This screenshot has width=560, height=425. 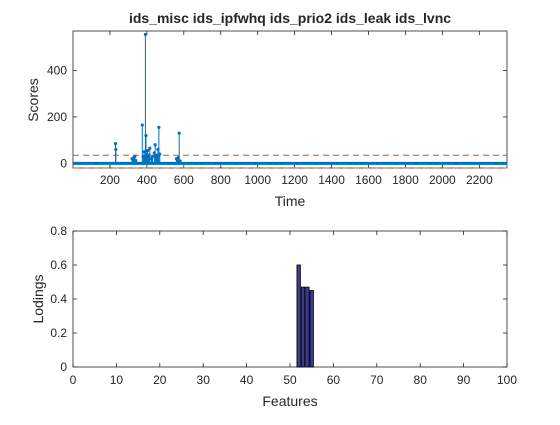 What do you see at coordinates (334, 380) in the screenshot?
I see `loadings-x-tick-label: 60` at bounding box center [334, 380].